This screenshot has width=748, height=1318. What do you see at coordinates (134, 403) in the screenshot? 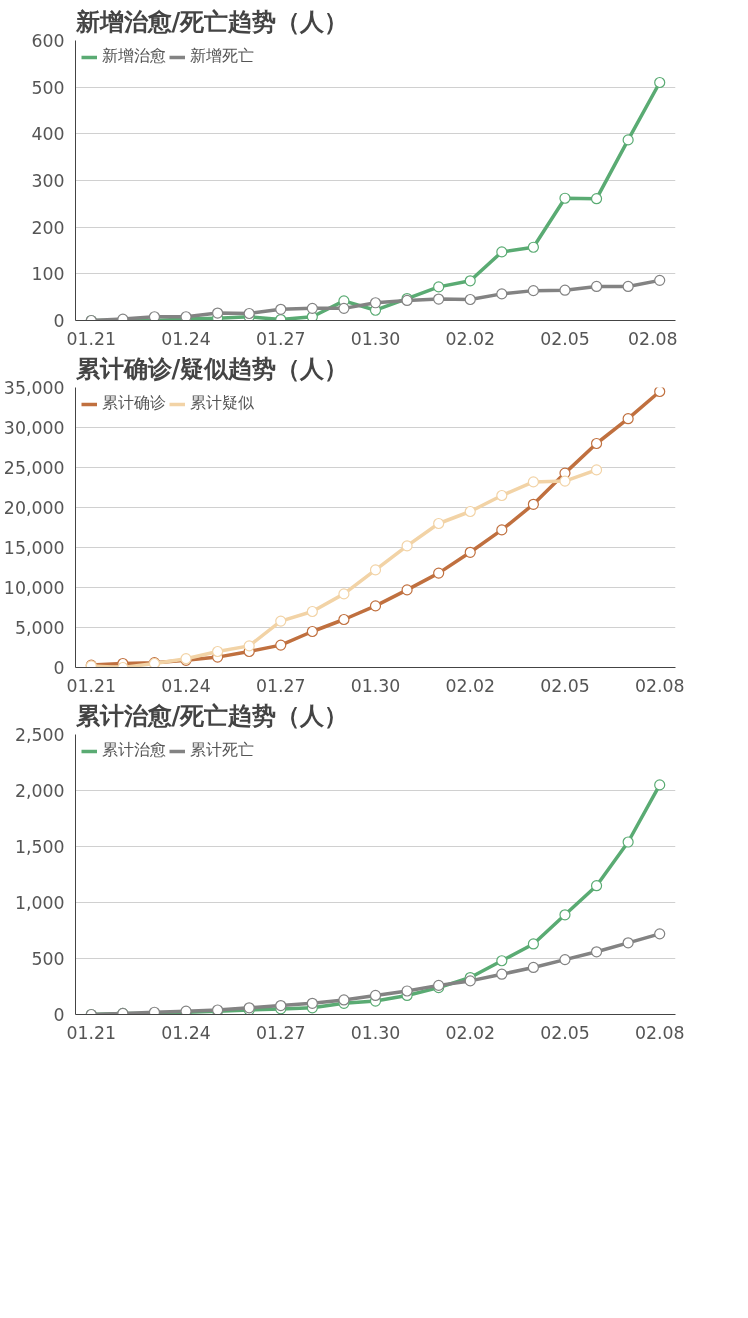
I see `legend-label: 累计确诊` at bounding box center [134, 403].